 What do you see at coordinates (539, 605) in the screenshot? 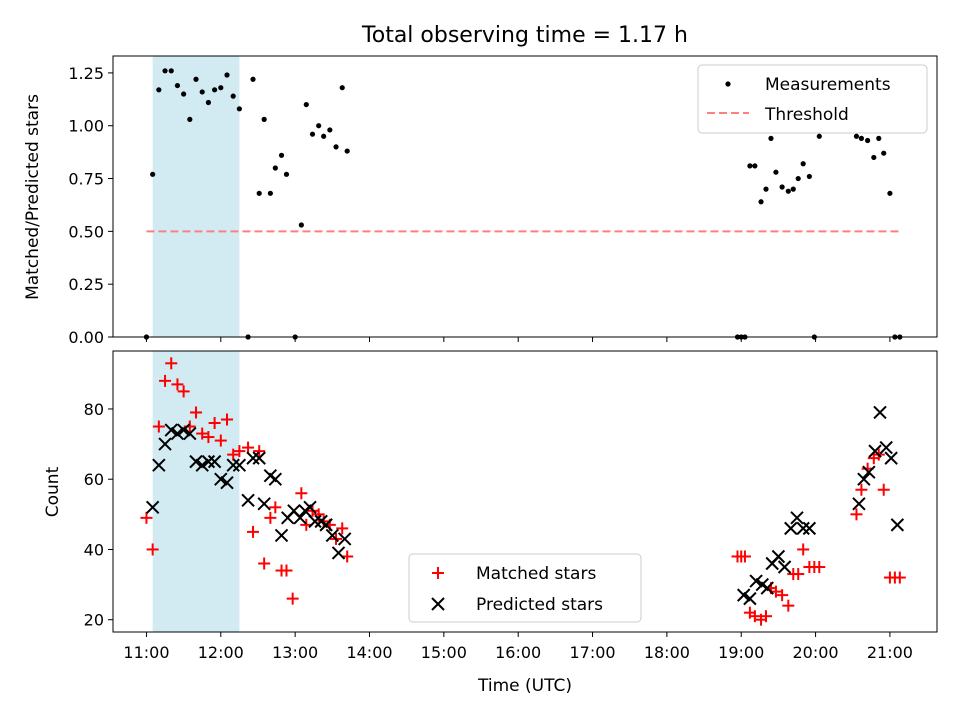
I see `legend-label-predicted: Predicted stars` at bounding box center [539, 605].